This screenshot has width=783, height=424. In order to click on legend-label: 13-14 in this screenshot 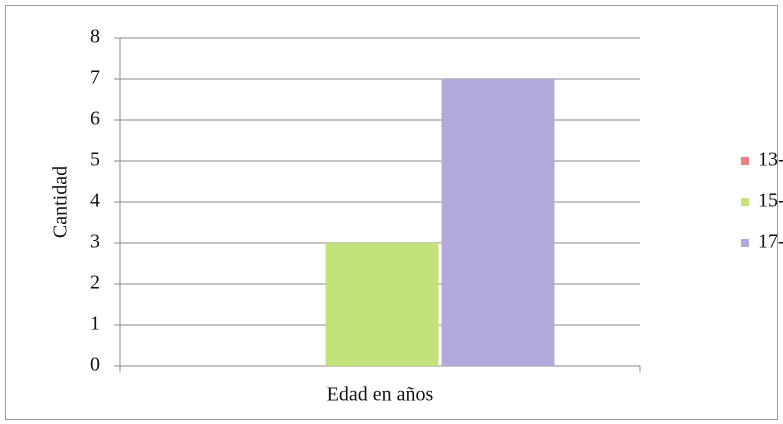, I will do `click(770, 160)`.